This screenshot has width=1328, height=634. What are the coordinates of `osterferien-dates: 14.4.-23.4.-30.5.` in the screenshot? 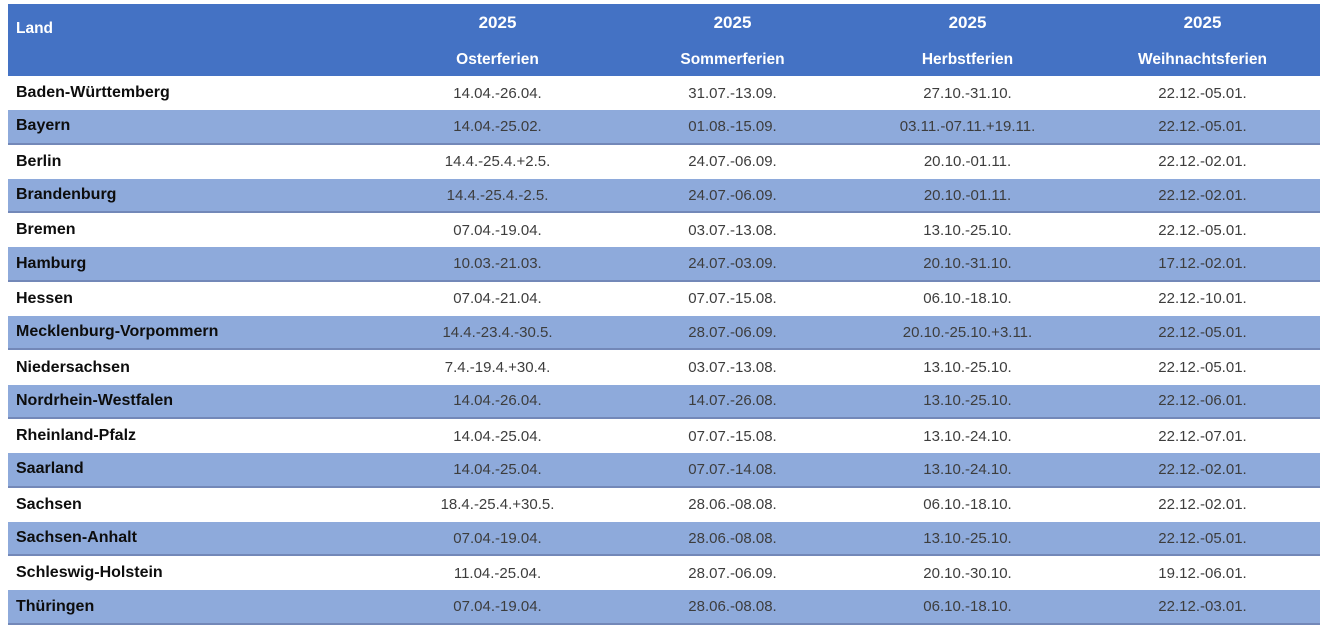 It's located at (497, 332).